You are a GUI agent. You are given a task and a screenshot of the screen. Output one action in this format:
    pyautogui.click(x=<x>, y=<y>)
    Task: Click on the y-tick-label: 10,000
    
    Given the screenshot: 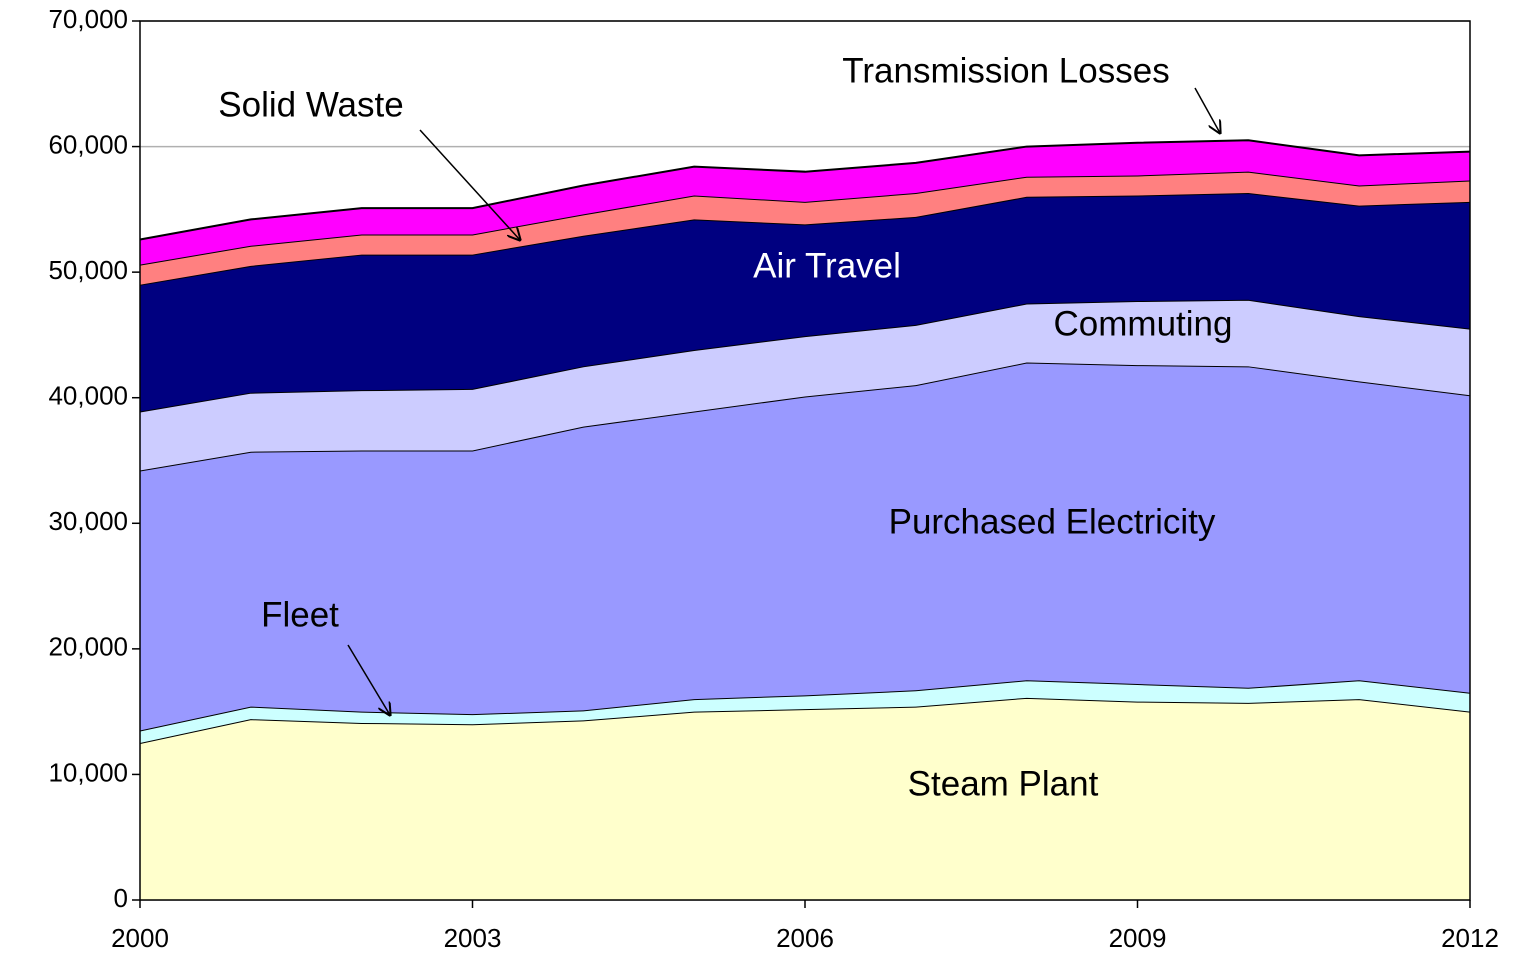 What is the action you would take?
    pyautogui.click(x=88, y=772)
    